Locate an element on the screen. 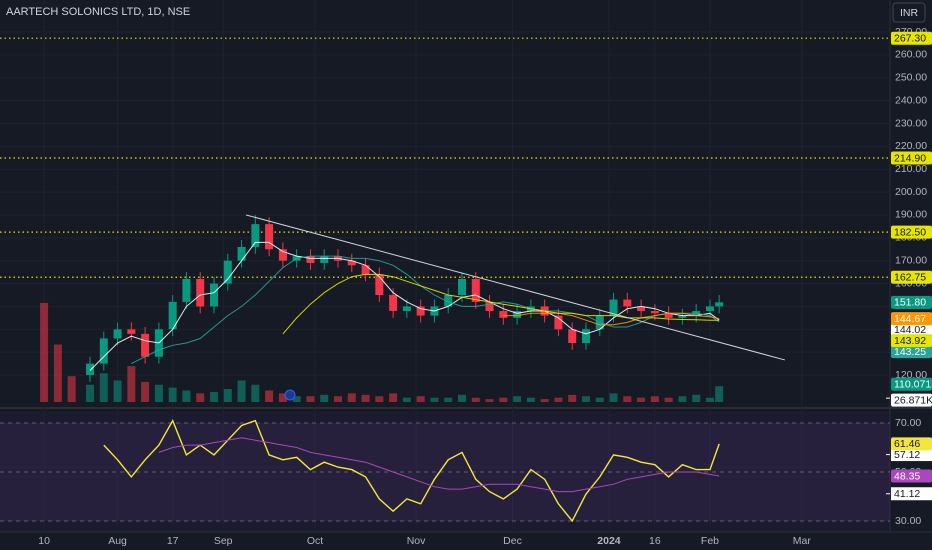  currency-label: INR is located at coordinates (909, 13).